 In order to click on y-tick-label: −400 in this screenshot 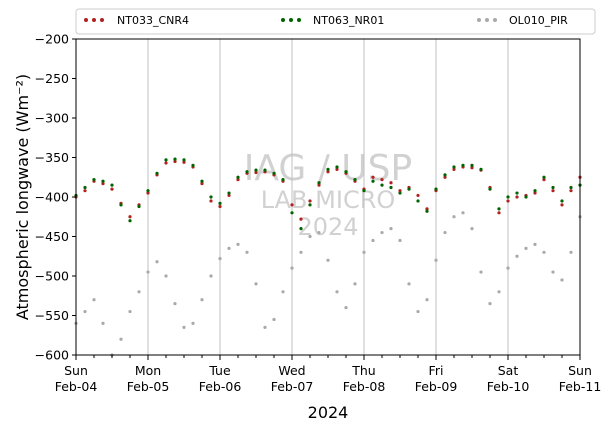, I will do `click(52, 197)`.